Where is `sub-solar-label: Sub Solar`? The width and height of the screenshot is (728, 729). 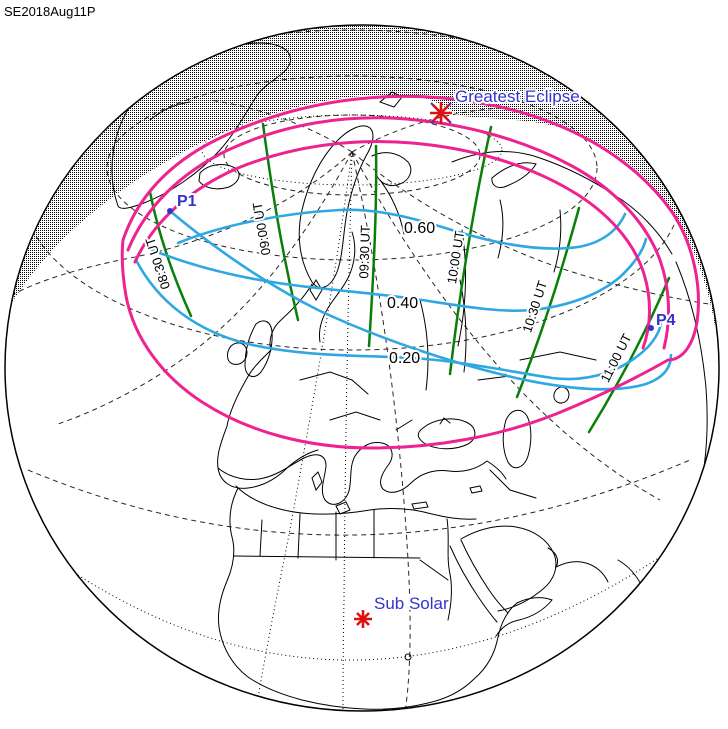 sub-solar-label: Sub Solar is located at coordinates (411, 603).